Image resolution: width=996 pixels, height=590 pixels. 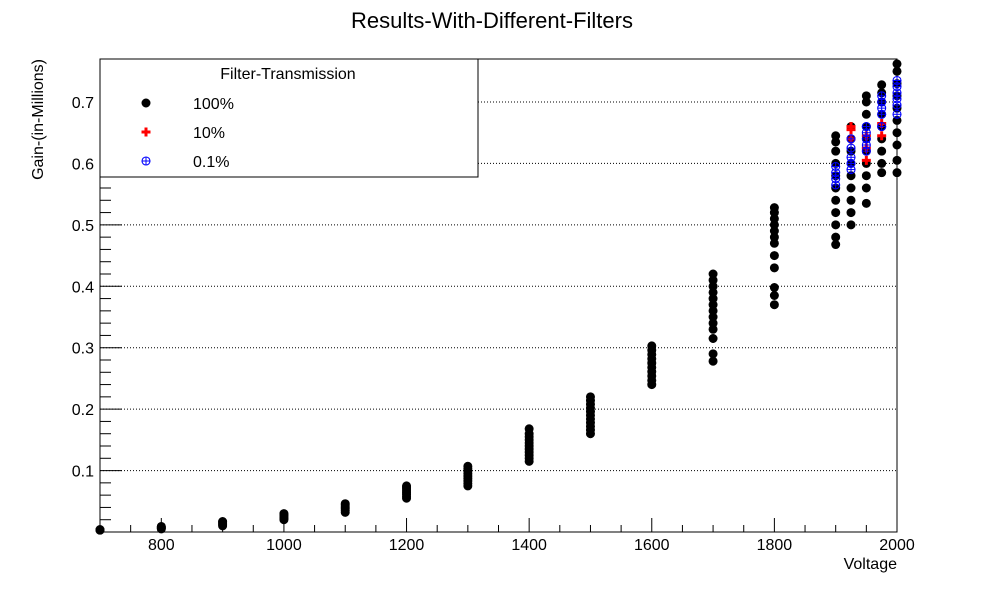 What do you see at coordinates (652, 545) in the screenshot?
I see `x-tick-label: 1600` at bounding box center [652, 545].